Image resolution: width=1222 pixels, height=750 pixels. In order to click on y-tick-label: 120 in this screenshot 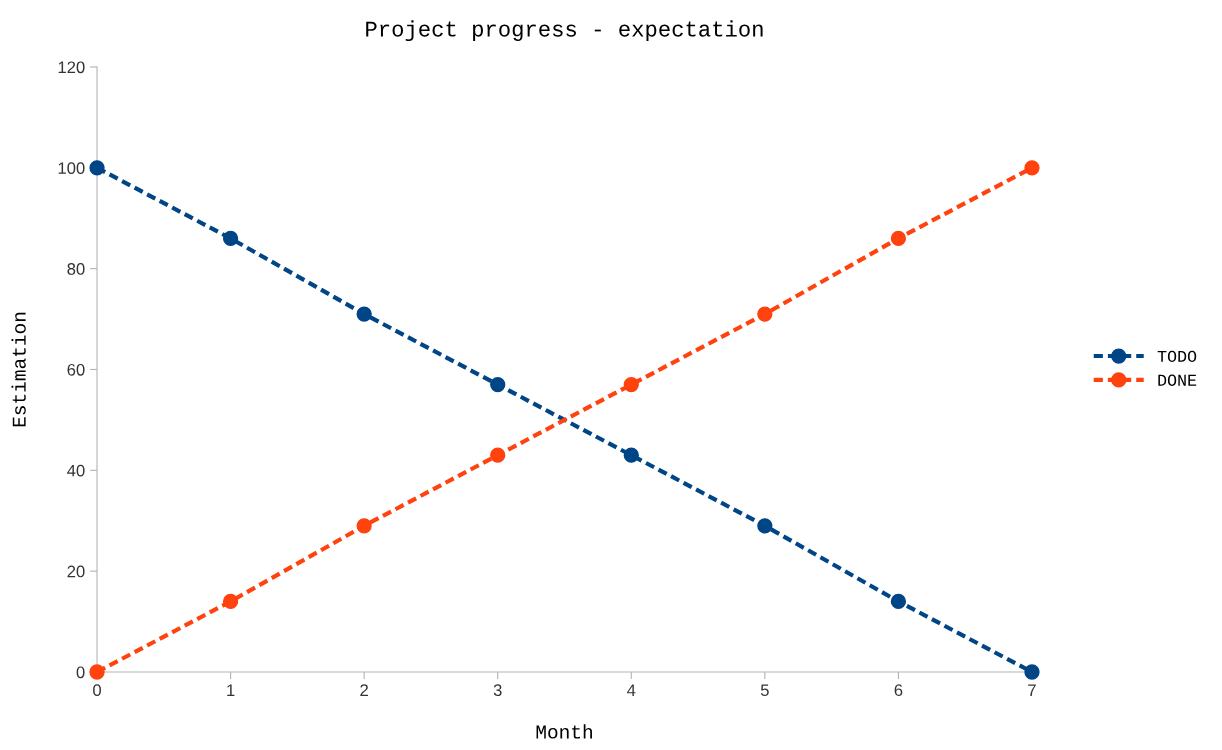, I will do `click(71, 67)`.